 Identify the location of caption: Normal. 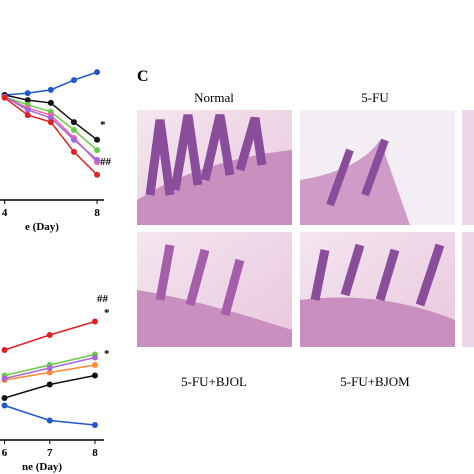
(214, 97).